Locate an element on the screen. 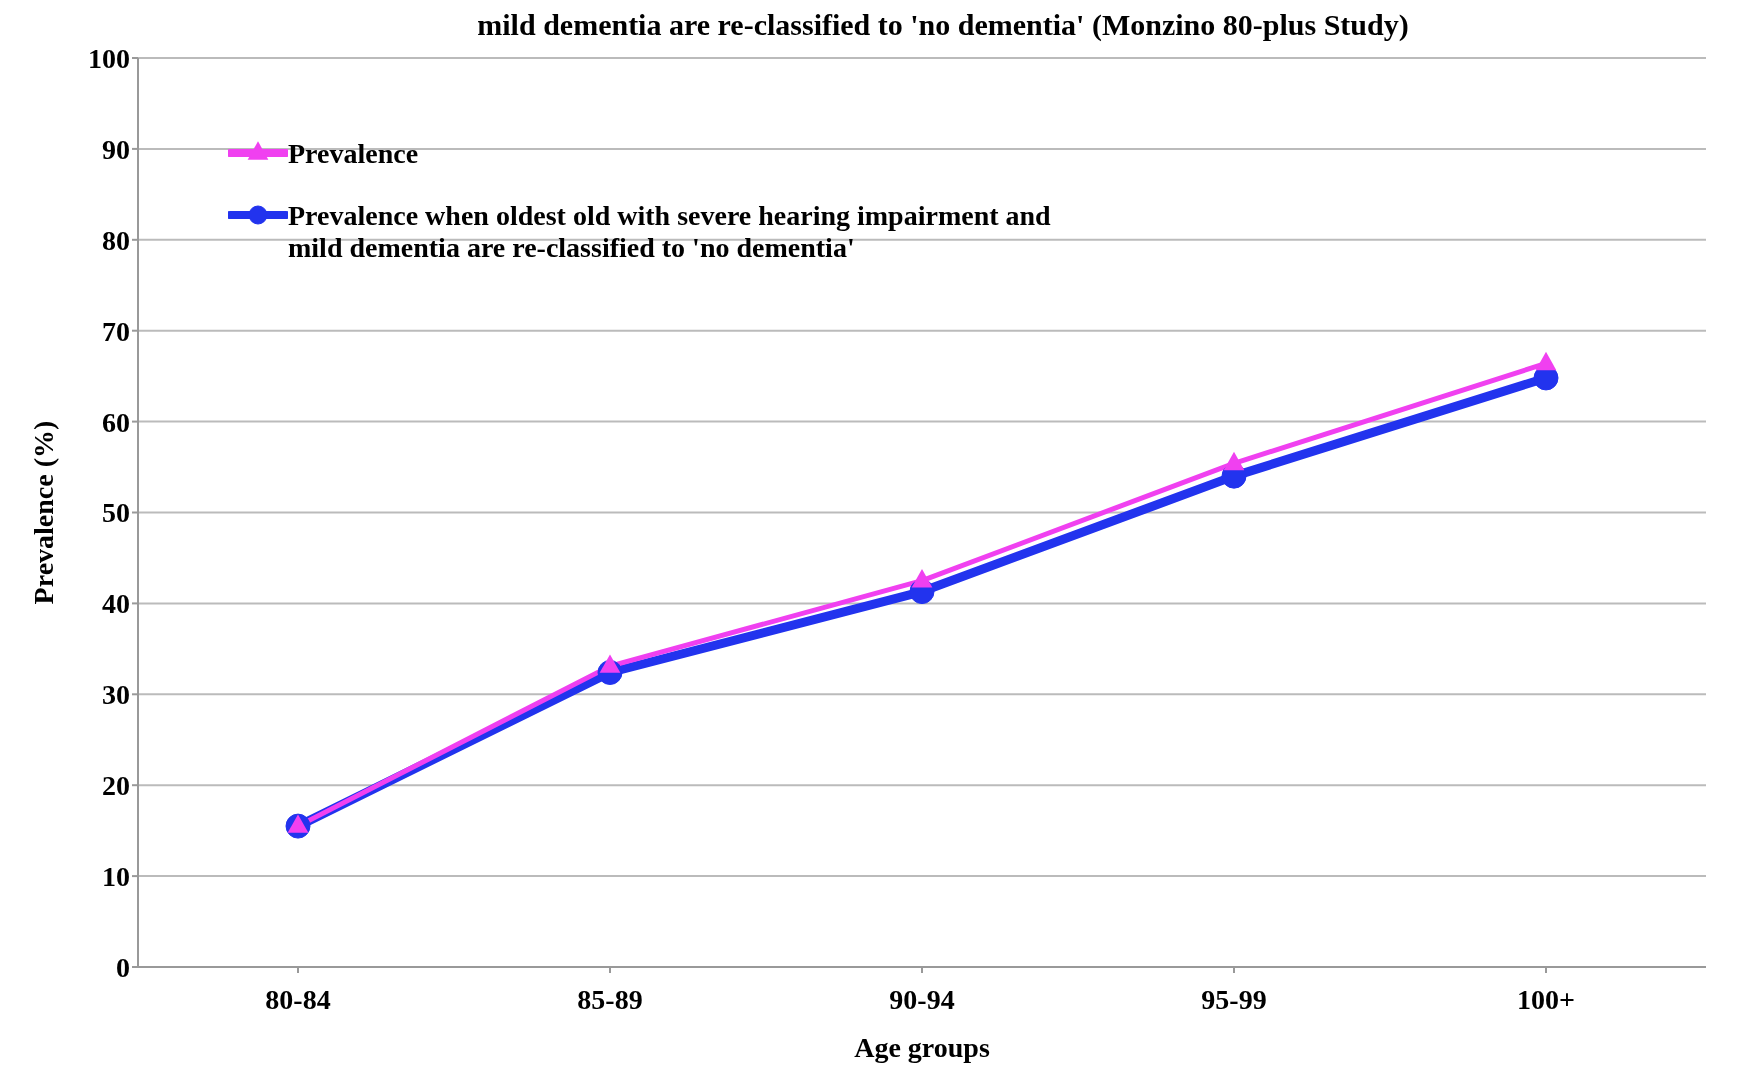 Image resolution: width=1754 pixels, height=1085 pixels. y-tick-label: 10 is located at coordinates (116, 877).